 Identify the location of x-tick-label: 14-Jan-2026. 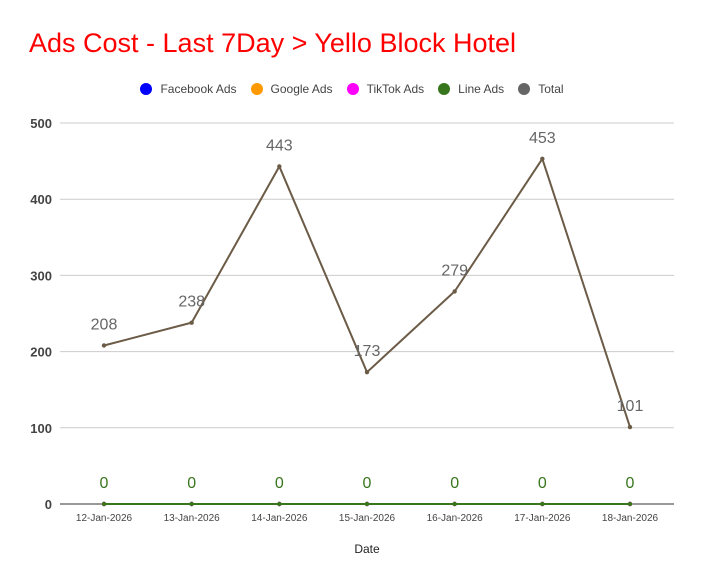
(279, 518).